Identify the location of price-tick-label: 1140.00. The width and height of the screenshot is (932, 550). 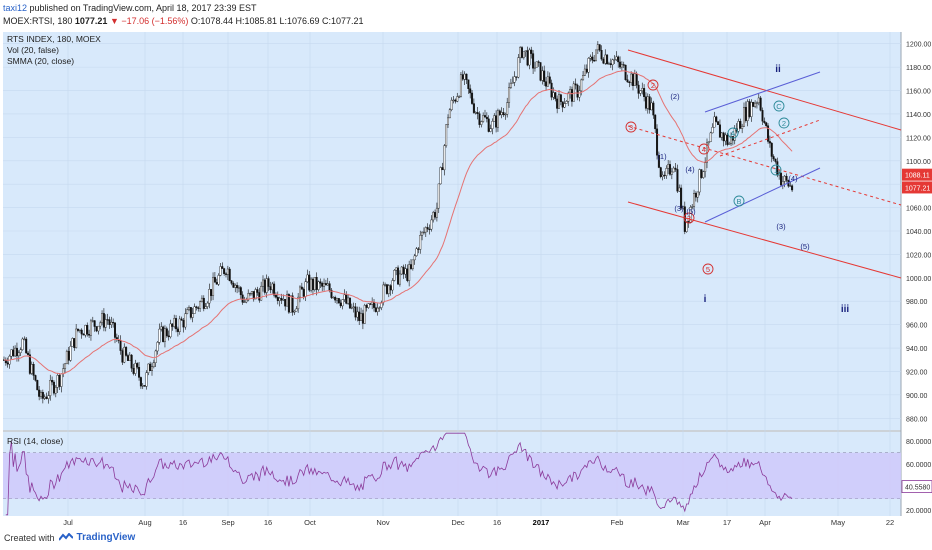
(918, 115).